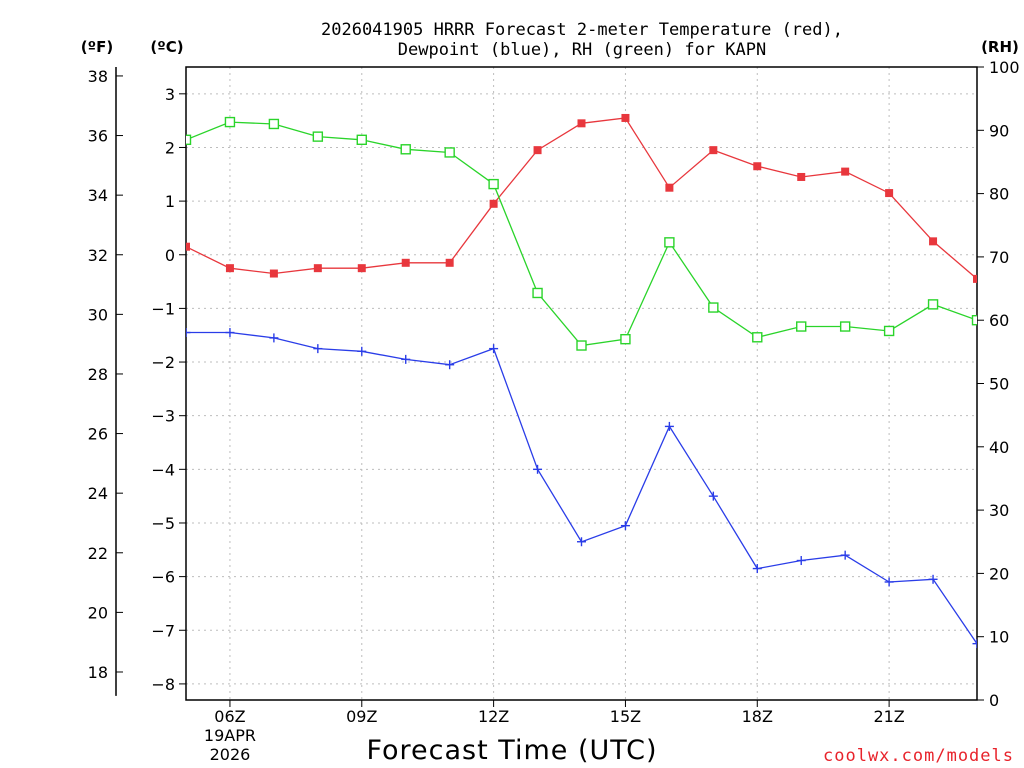  I want to click on celsius-tick-label: −6, so click(163, 577).